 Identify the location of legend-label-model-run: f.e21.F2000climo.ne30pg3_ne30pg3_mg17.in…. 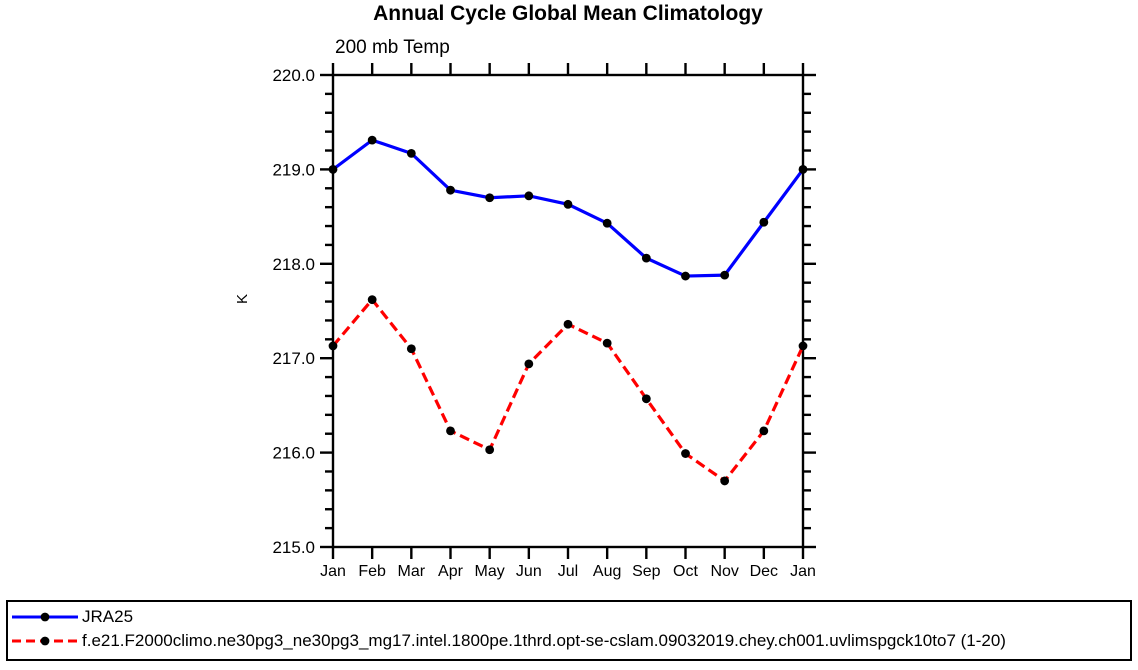
(544, 640).